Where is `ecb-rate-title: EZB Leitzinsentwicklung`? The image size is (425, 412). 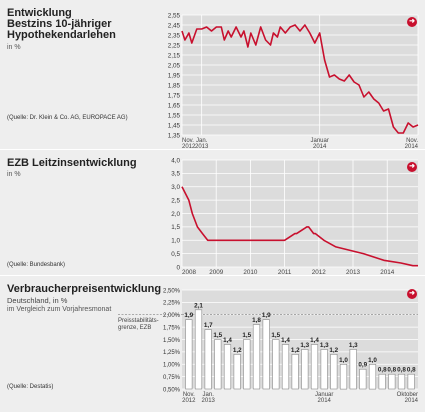
ecb-rate-title: EZB Leitzinsentwicklung is located at coordinates (84, 163).